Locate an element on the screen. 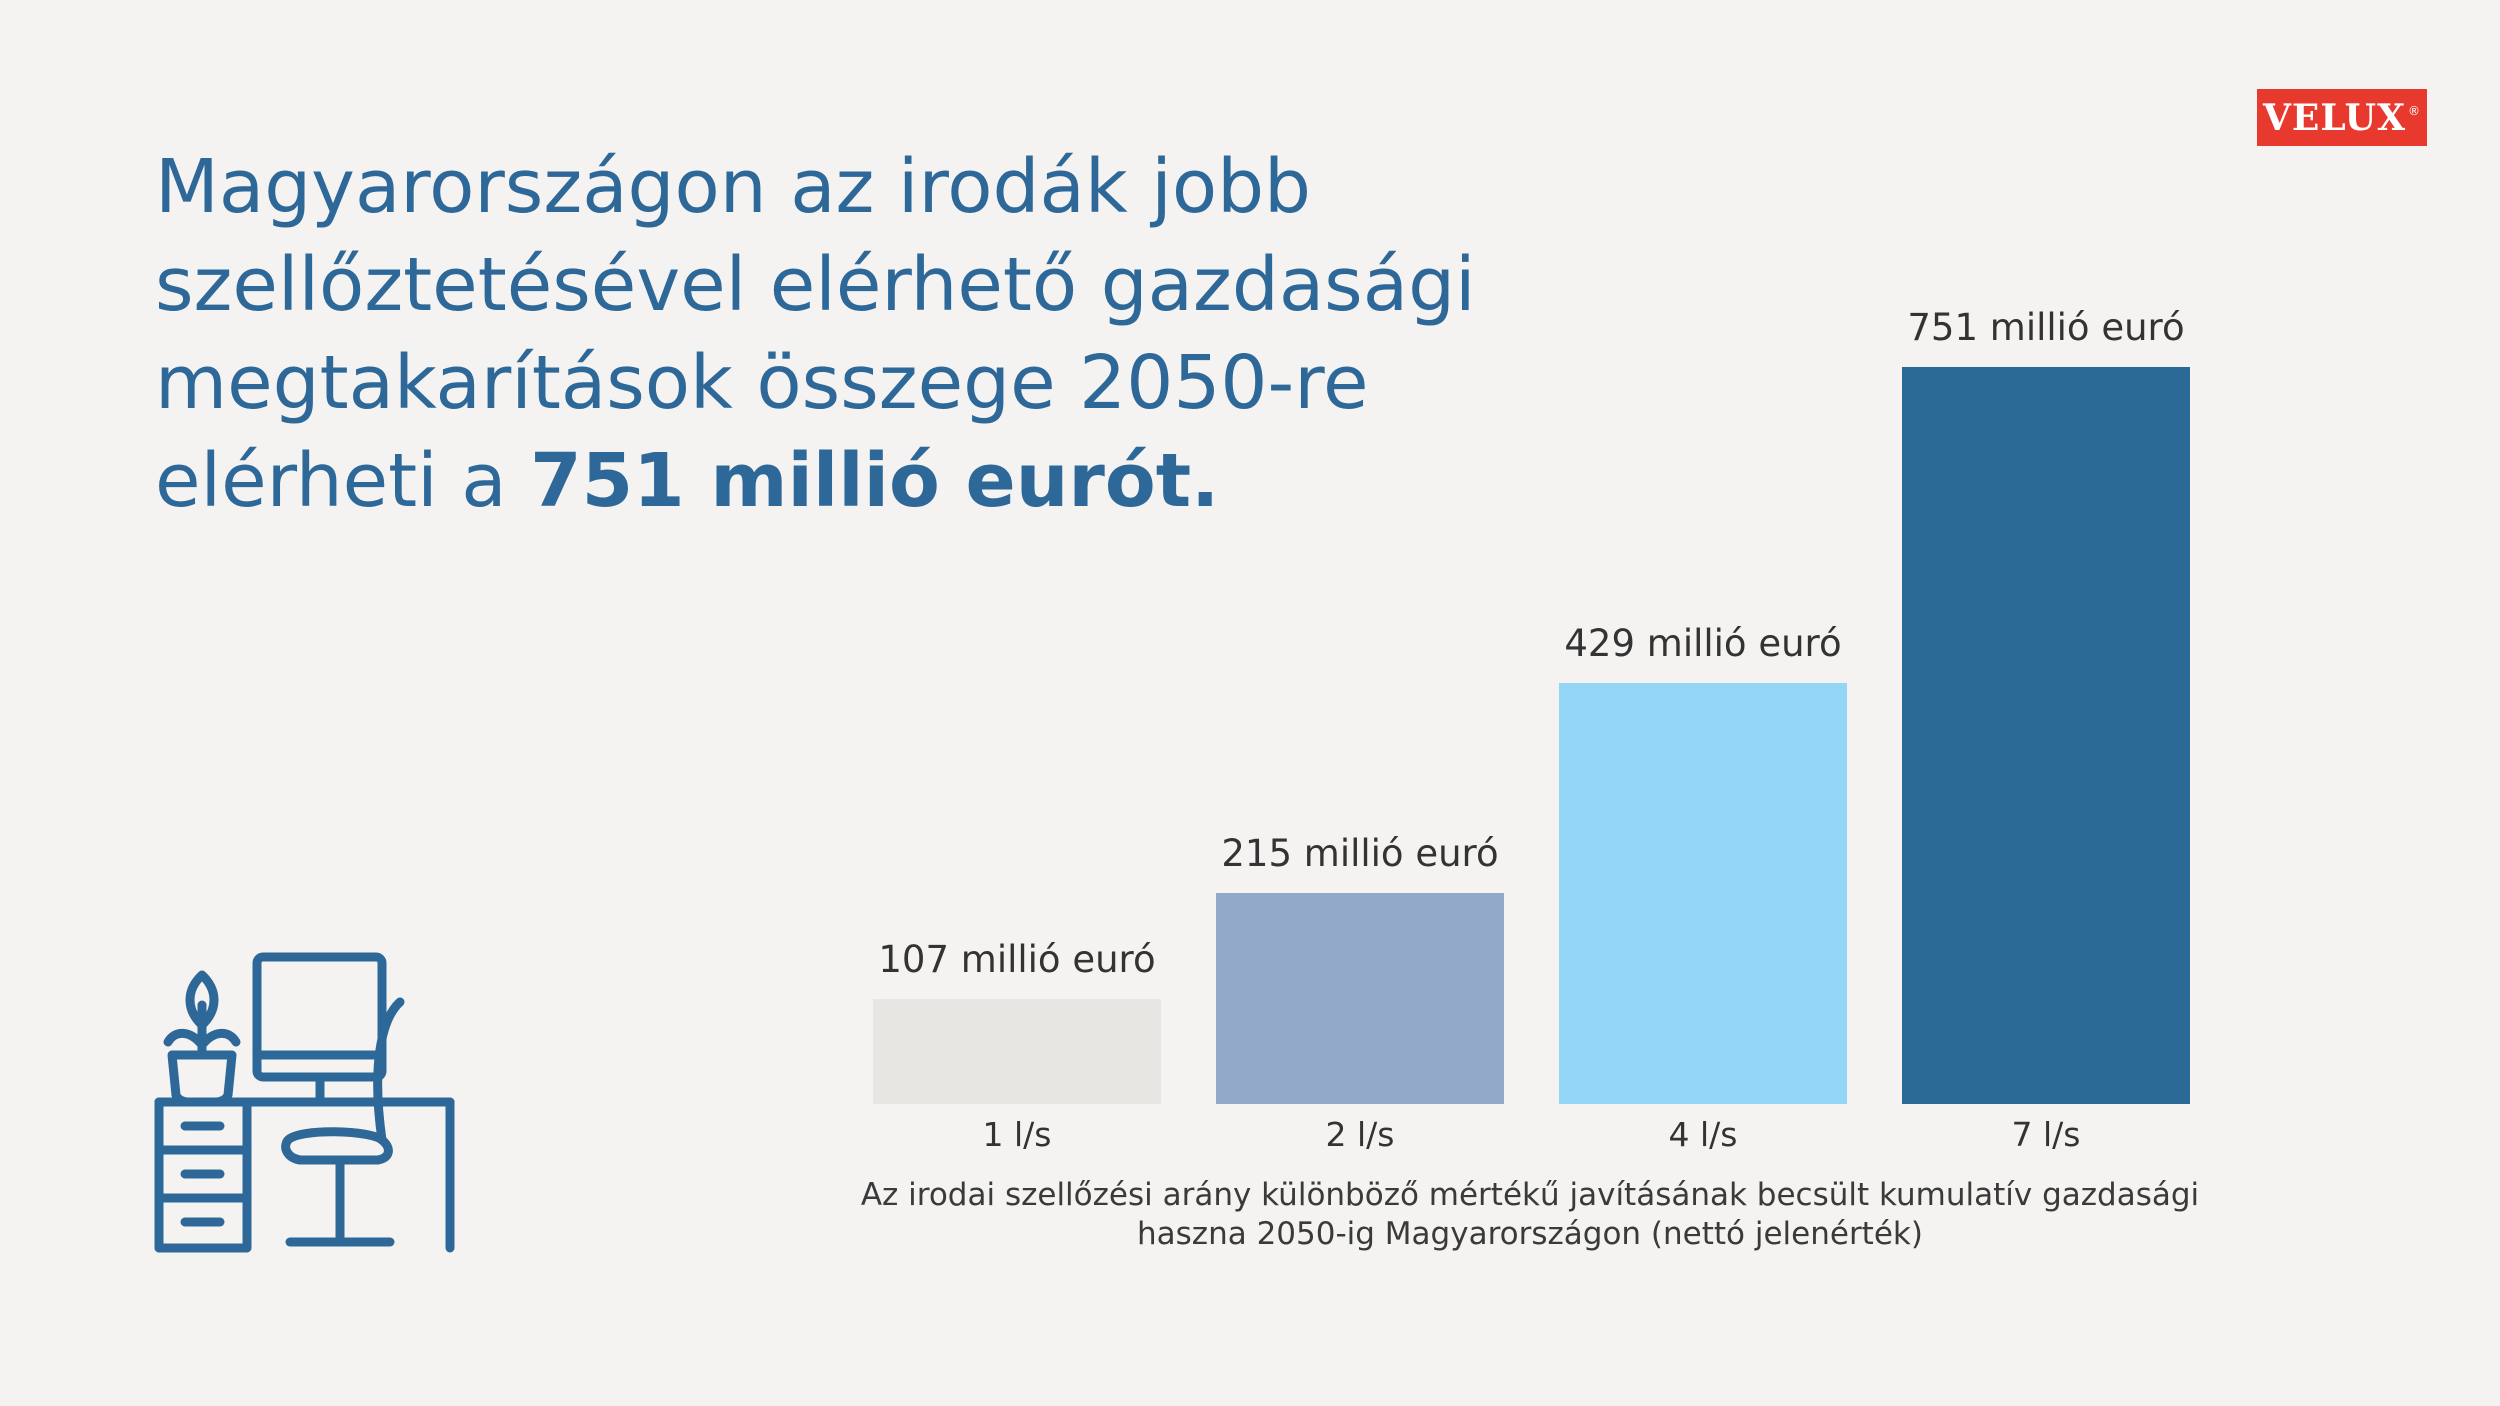  plant-pot is located at coordinates (202, 1078).